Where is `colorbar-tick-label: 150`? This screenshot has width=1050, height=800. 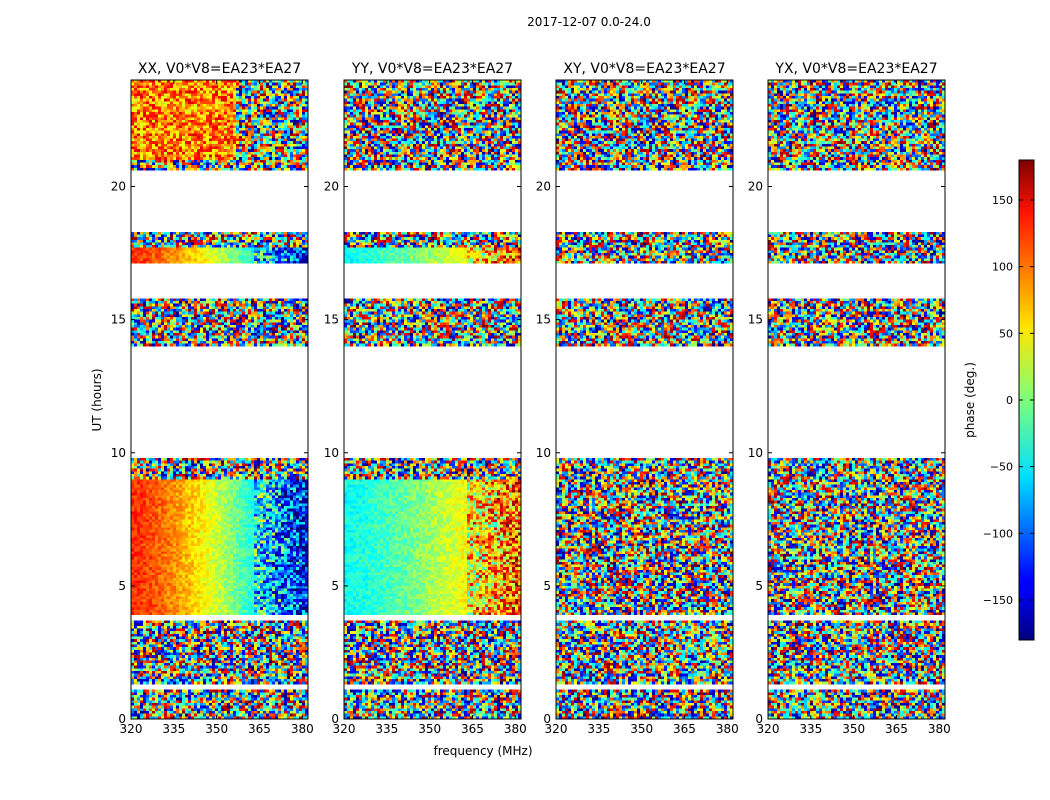
colorbar-tick-label: 150 is located at coordinates (1002, 200).